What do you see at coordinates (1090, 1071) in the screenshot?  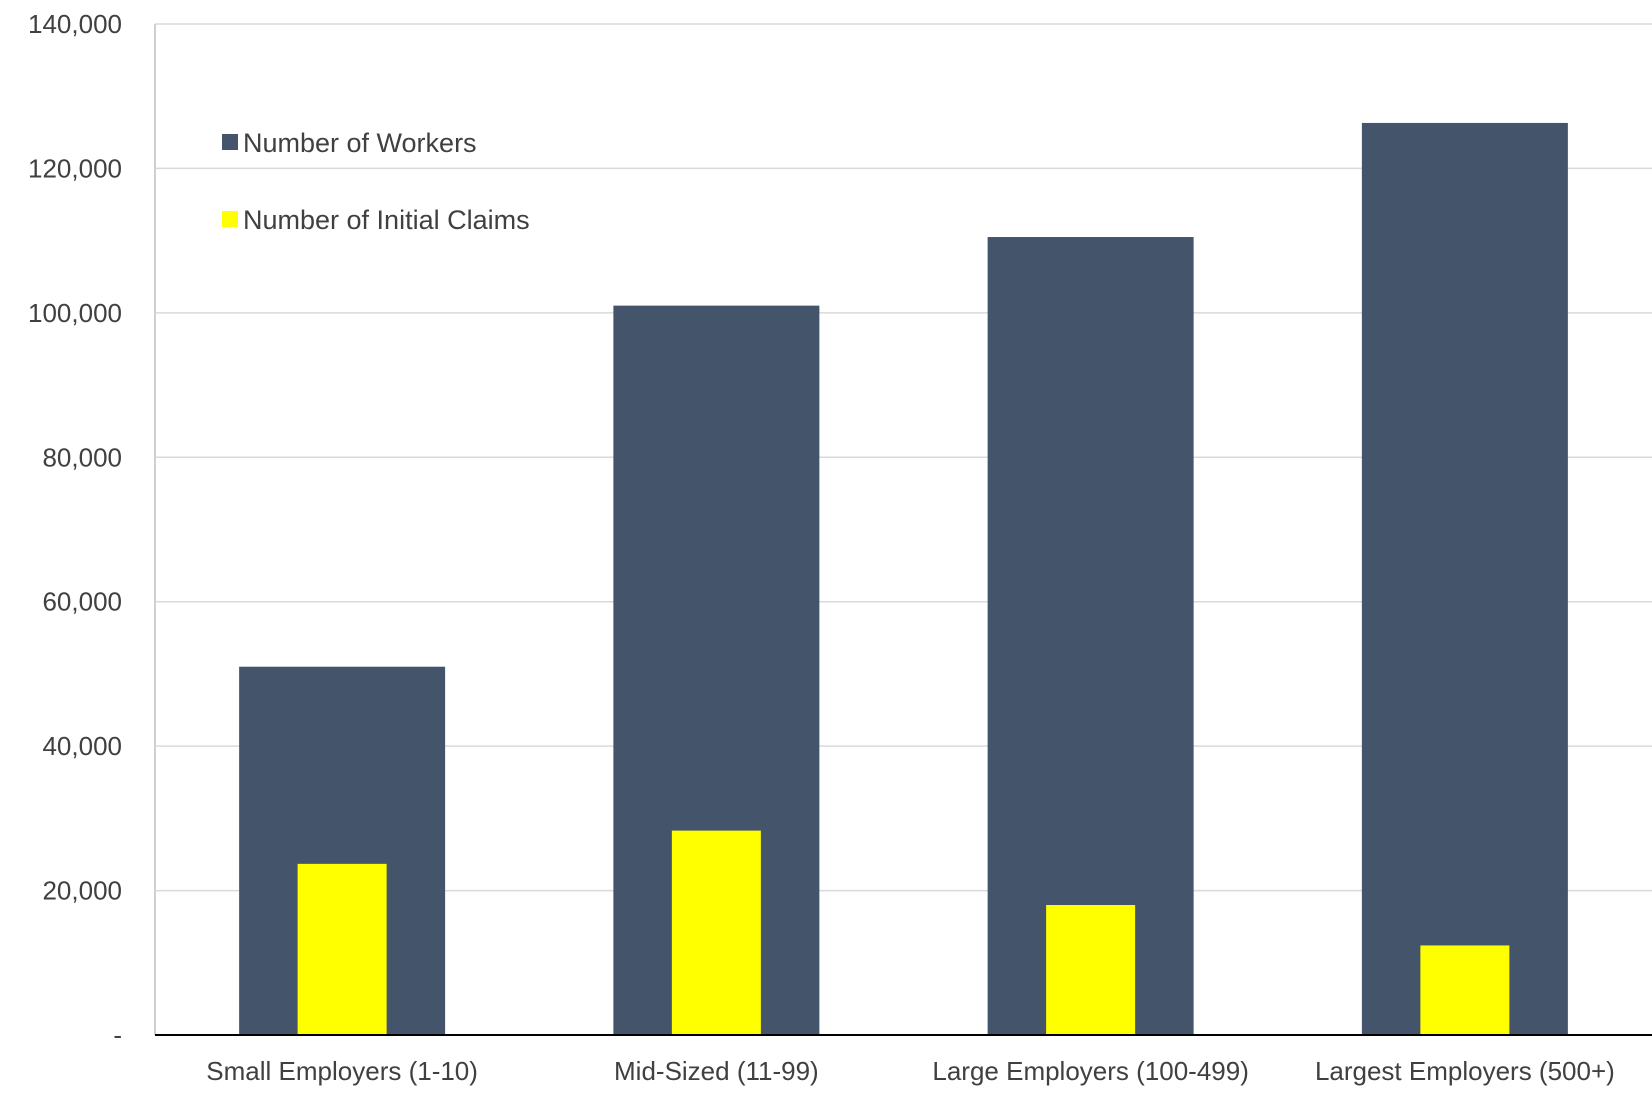 I see `x-tick-label: Large Employers (100-499)` at bounding box center [1090, 1071].